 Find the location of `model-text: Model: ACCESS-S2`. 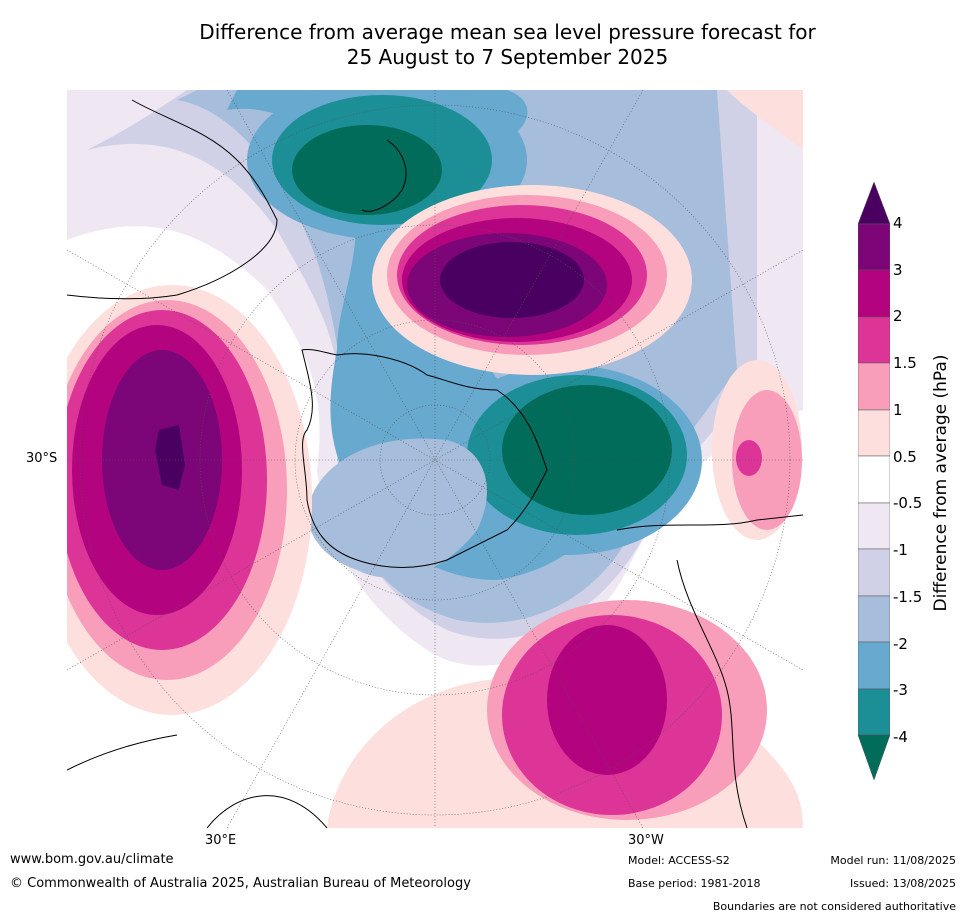

model-text: Model: ACCESS-S2 is located at coordinates (679, 860).